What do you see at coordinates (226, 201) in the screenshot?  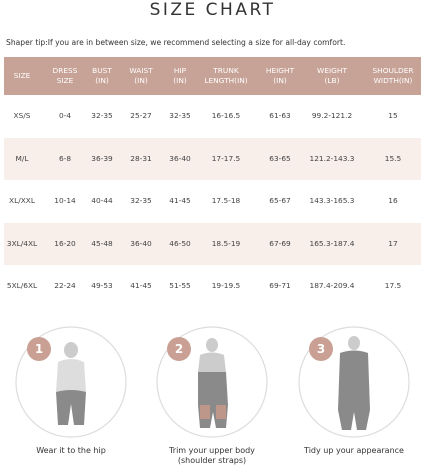 I see `table-cell: 17.5-18` at bounding box center [226, 201].